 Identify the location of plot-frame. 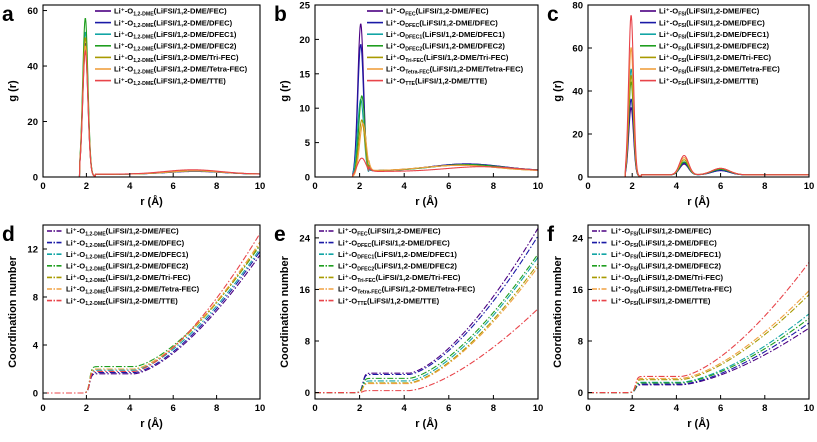
(151, 312).